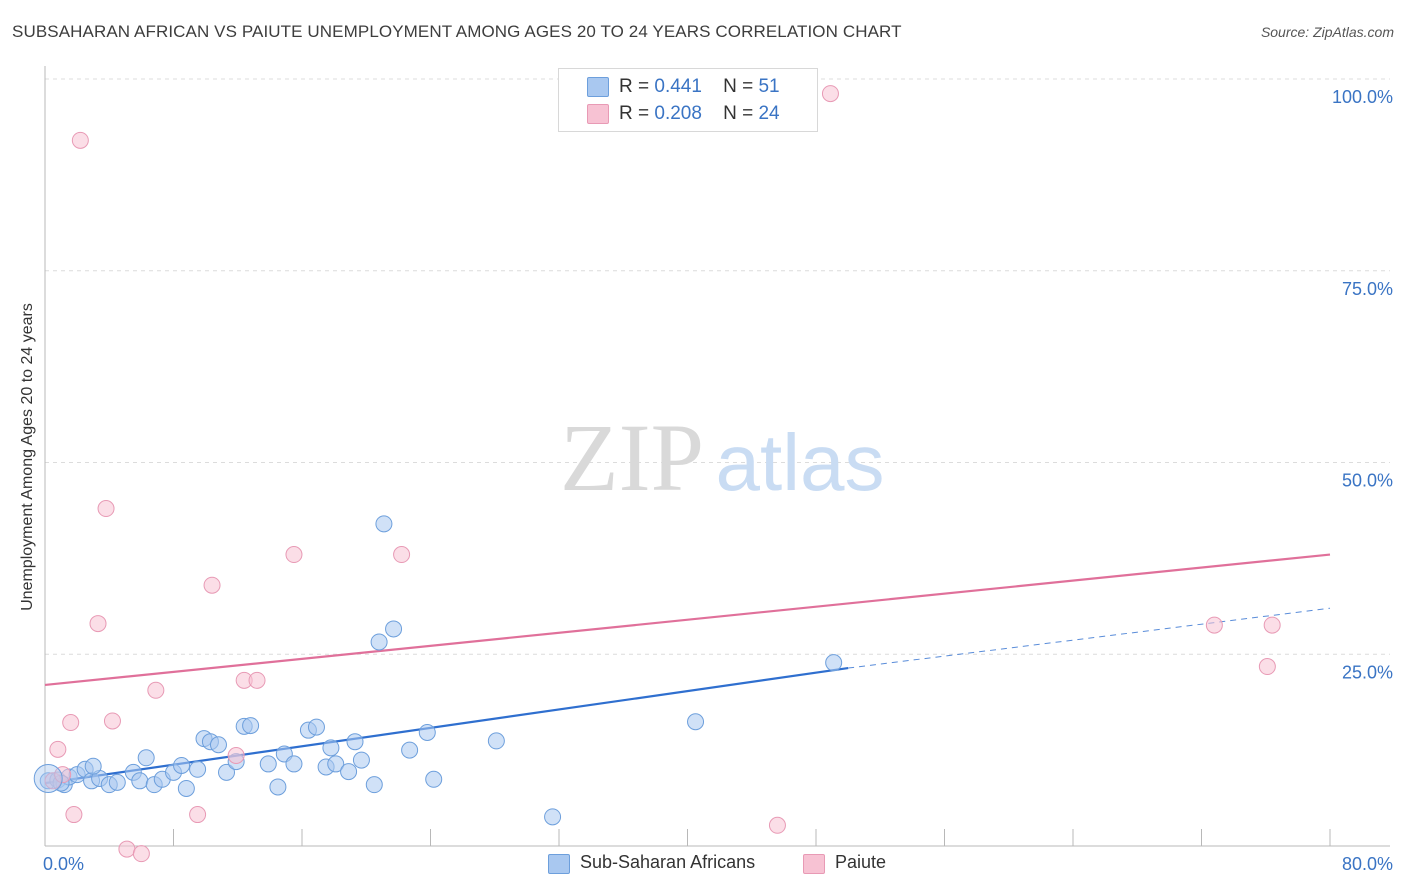 This screenshot has height=892, width=1406. I want to click on y-tick-label: 100.0%, so click(1362, 97).